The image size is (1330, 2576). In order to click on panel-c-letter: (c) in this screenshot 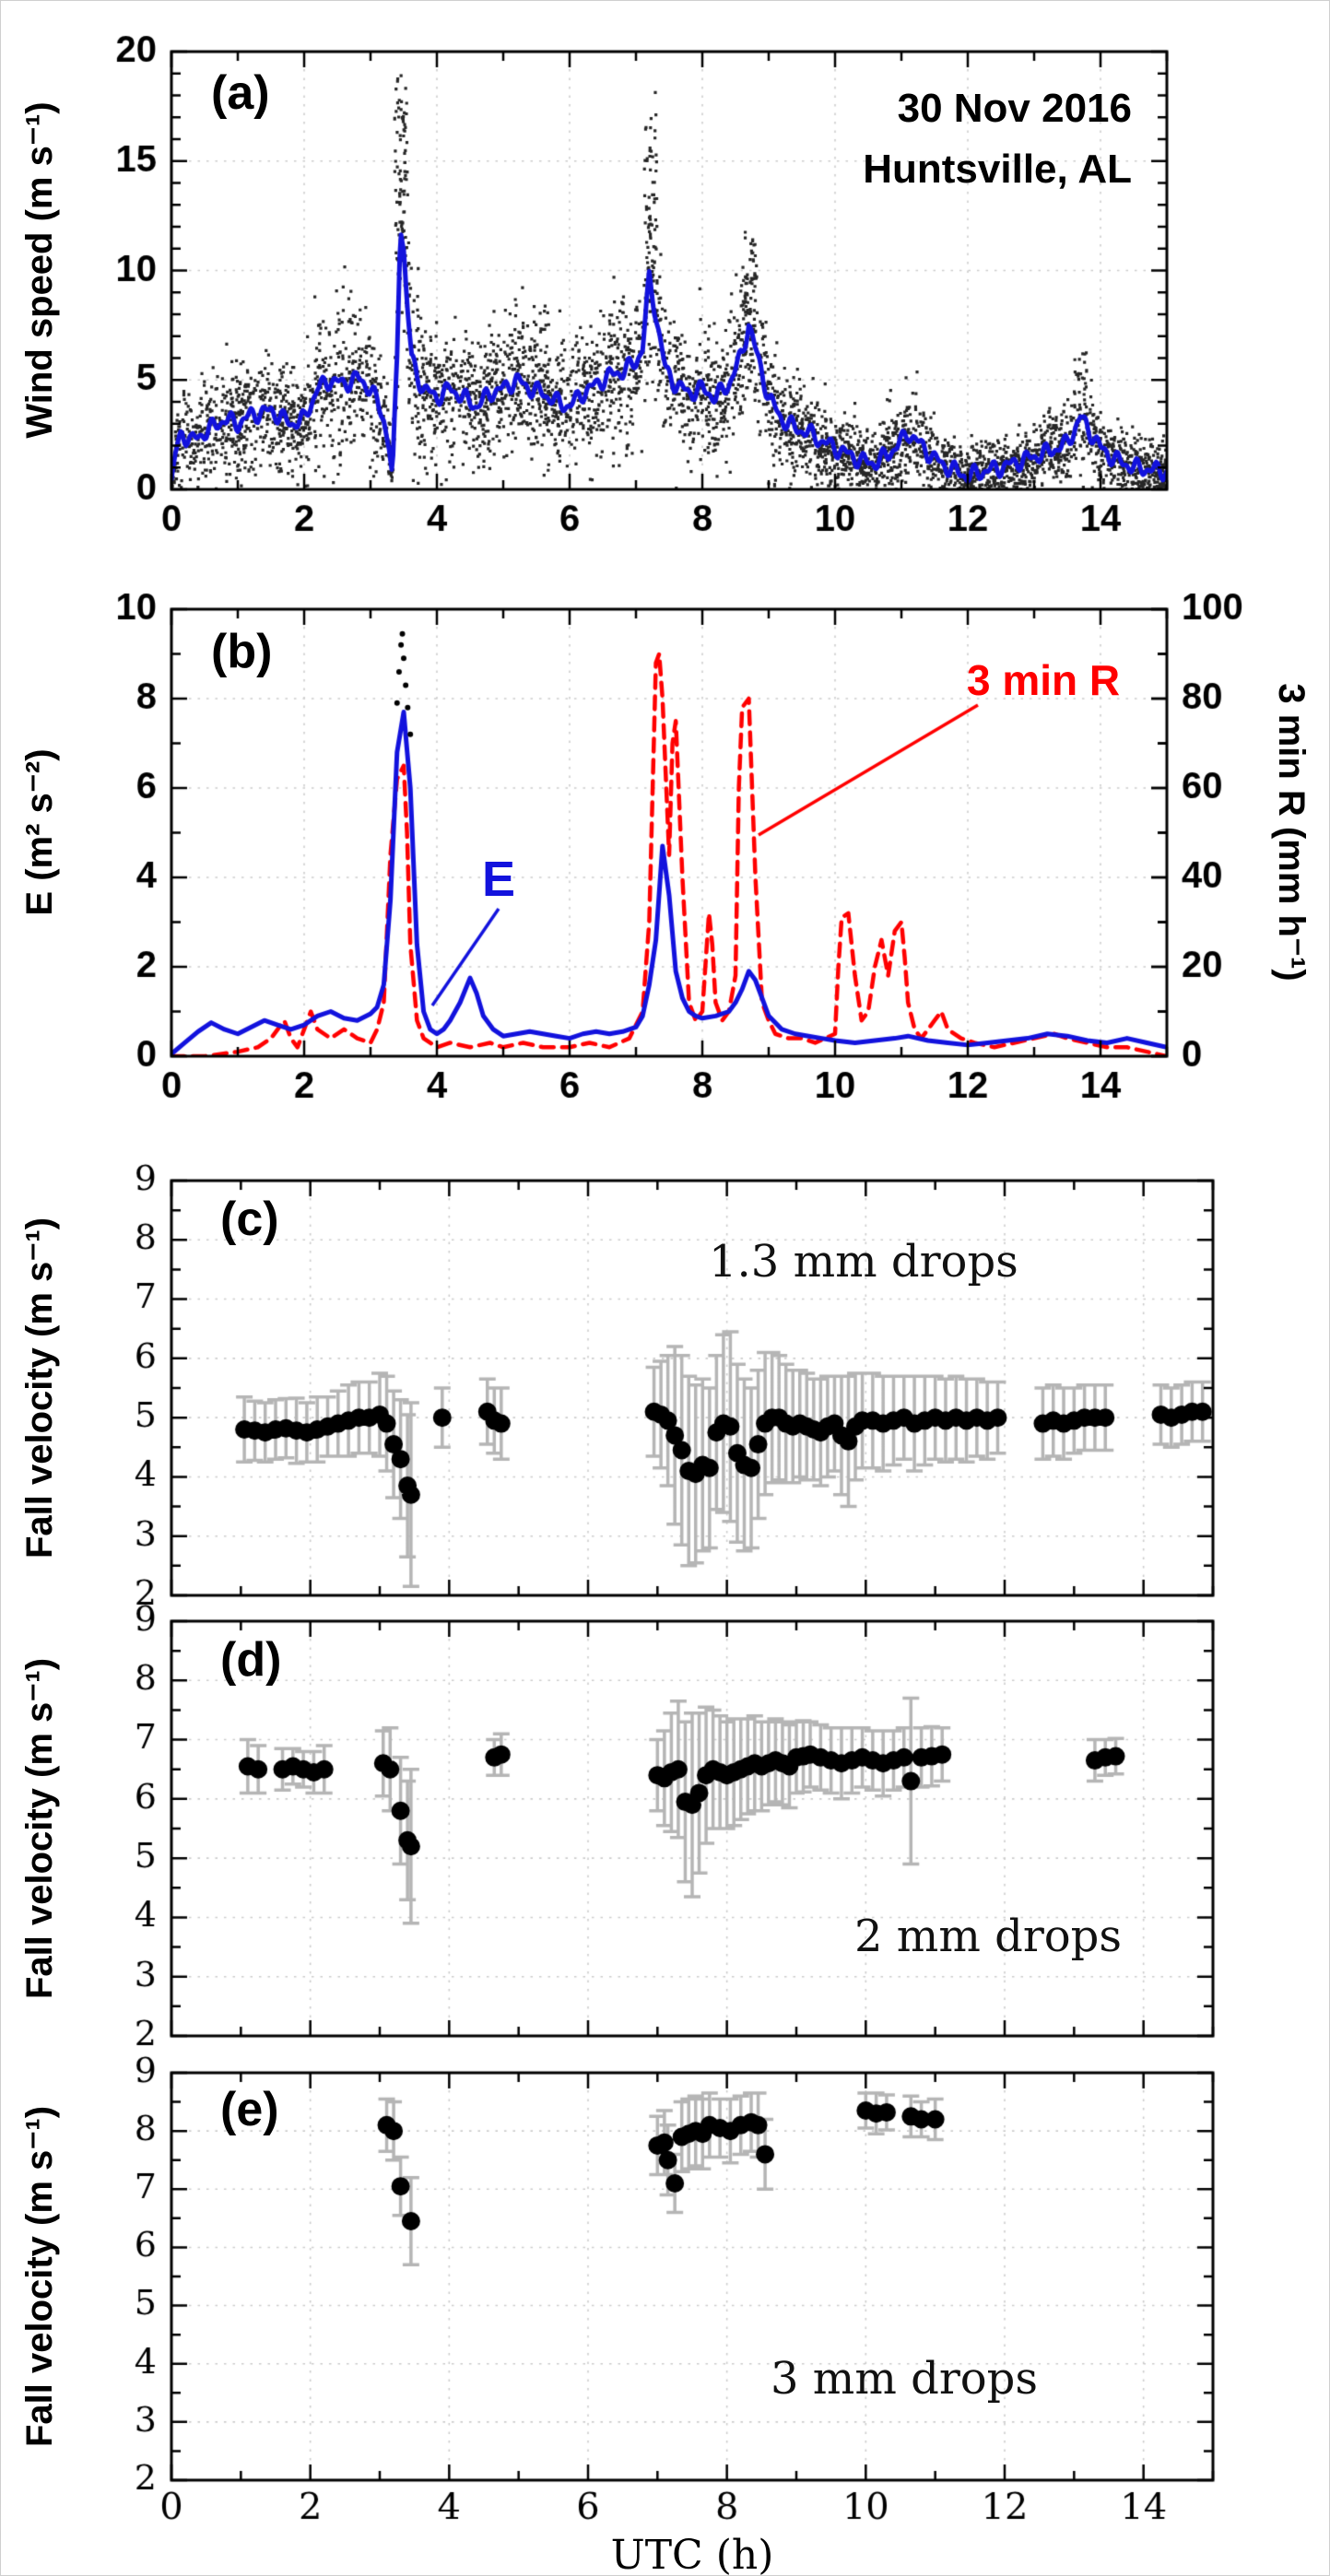, I will do `click(250, 1219)`.